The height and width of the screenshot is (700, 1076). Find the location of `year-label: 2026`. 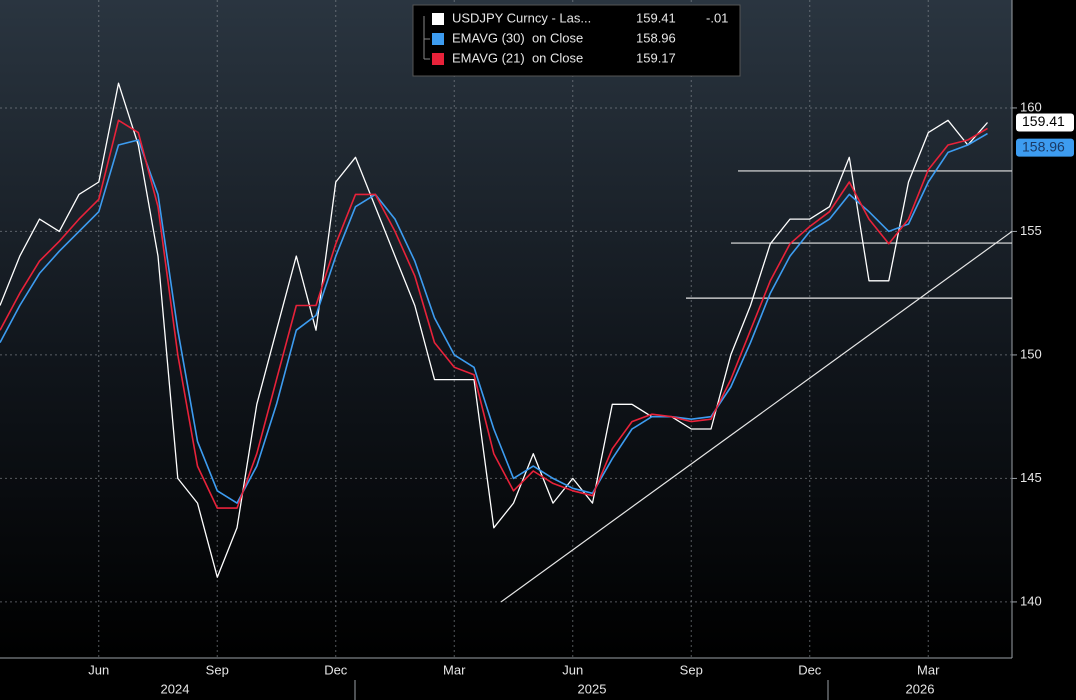

year-label: 2026 is located at coordinates (920, 688).